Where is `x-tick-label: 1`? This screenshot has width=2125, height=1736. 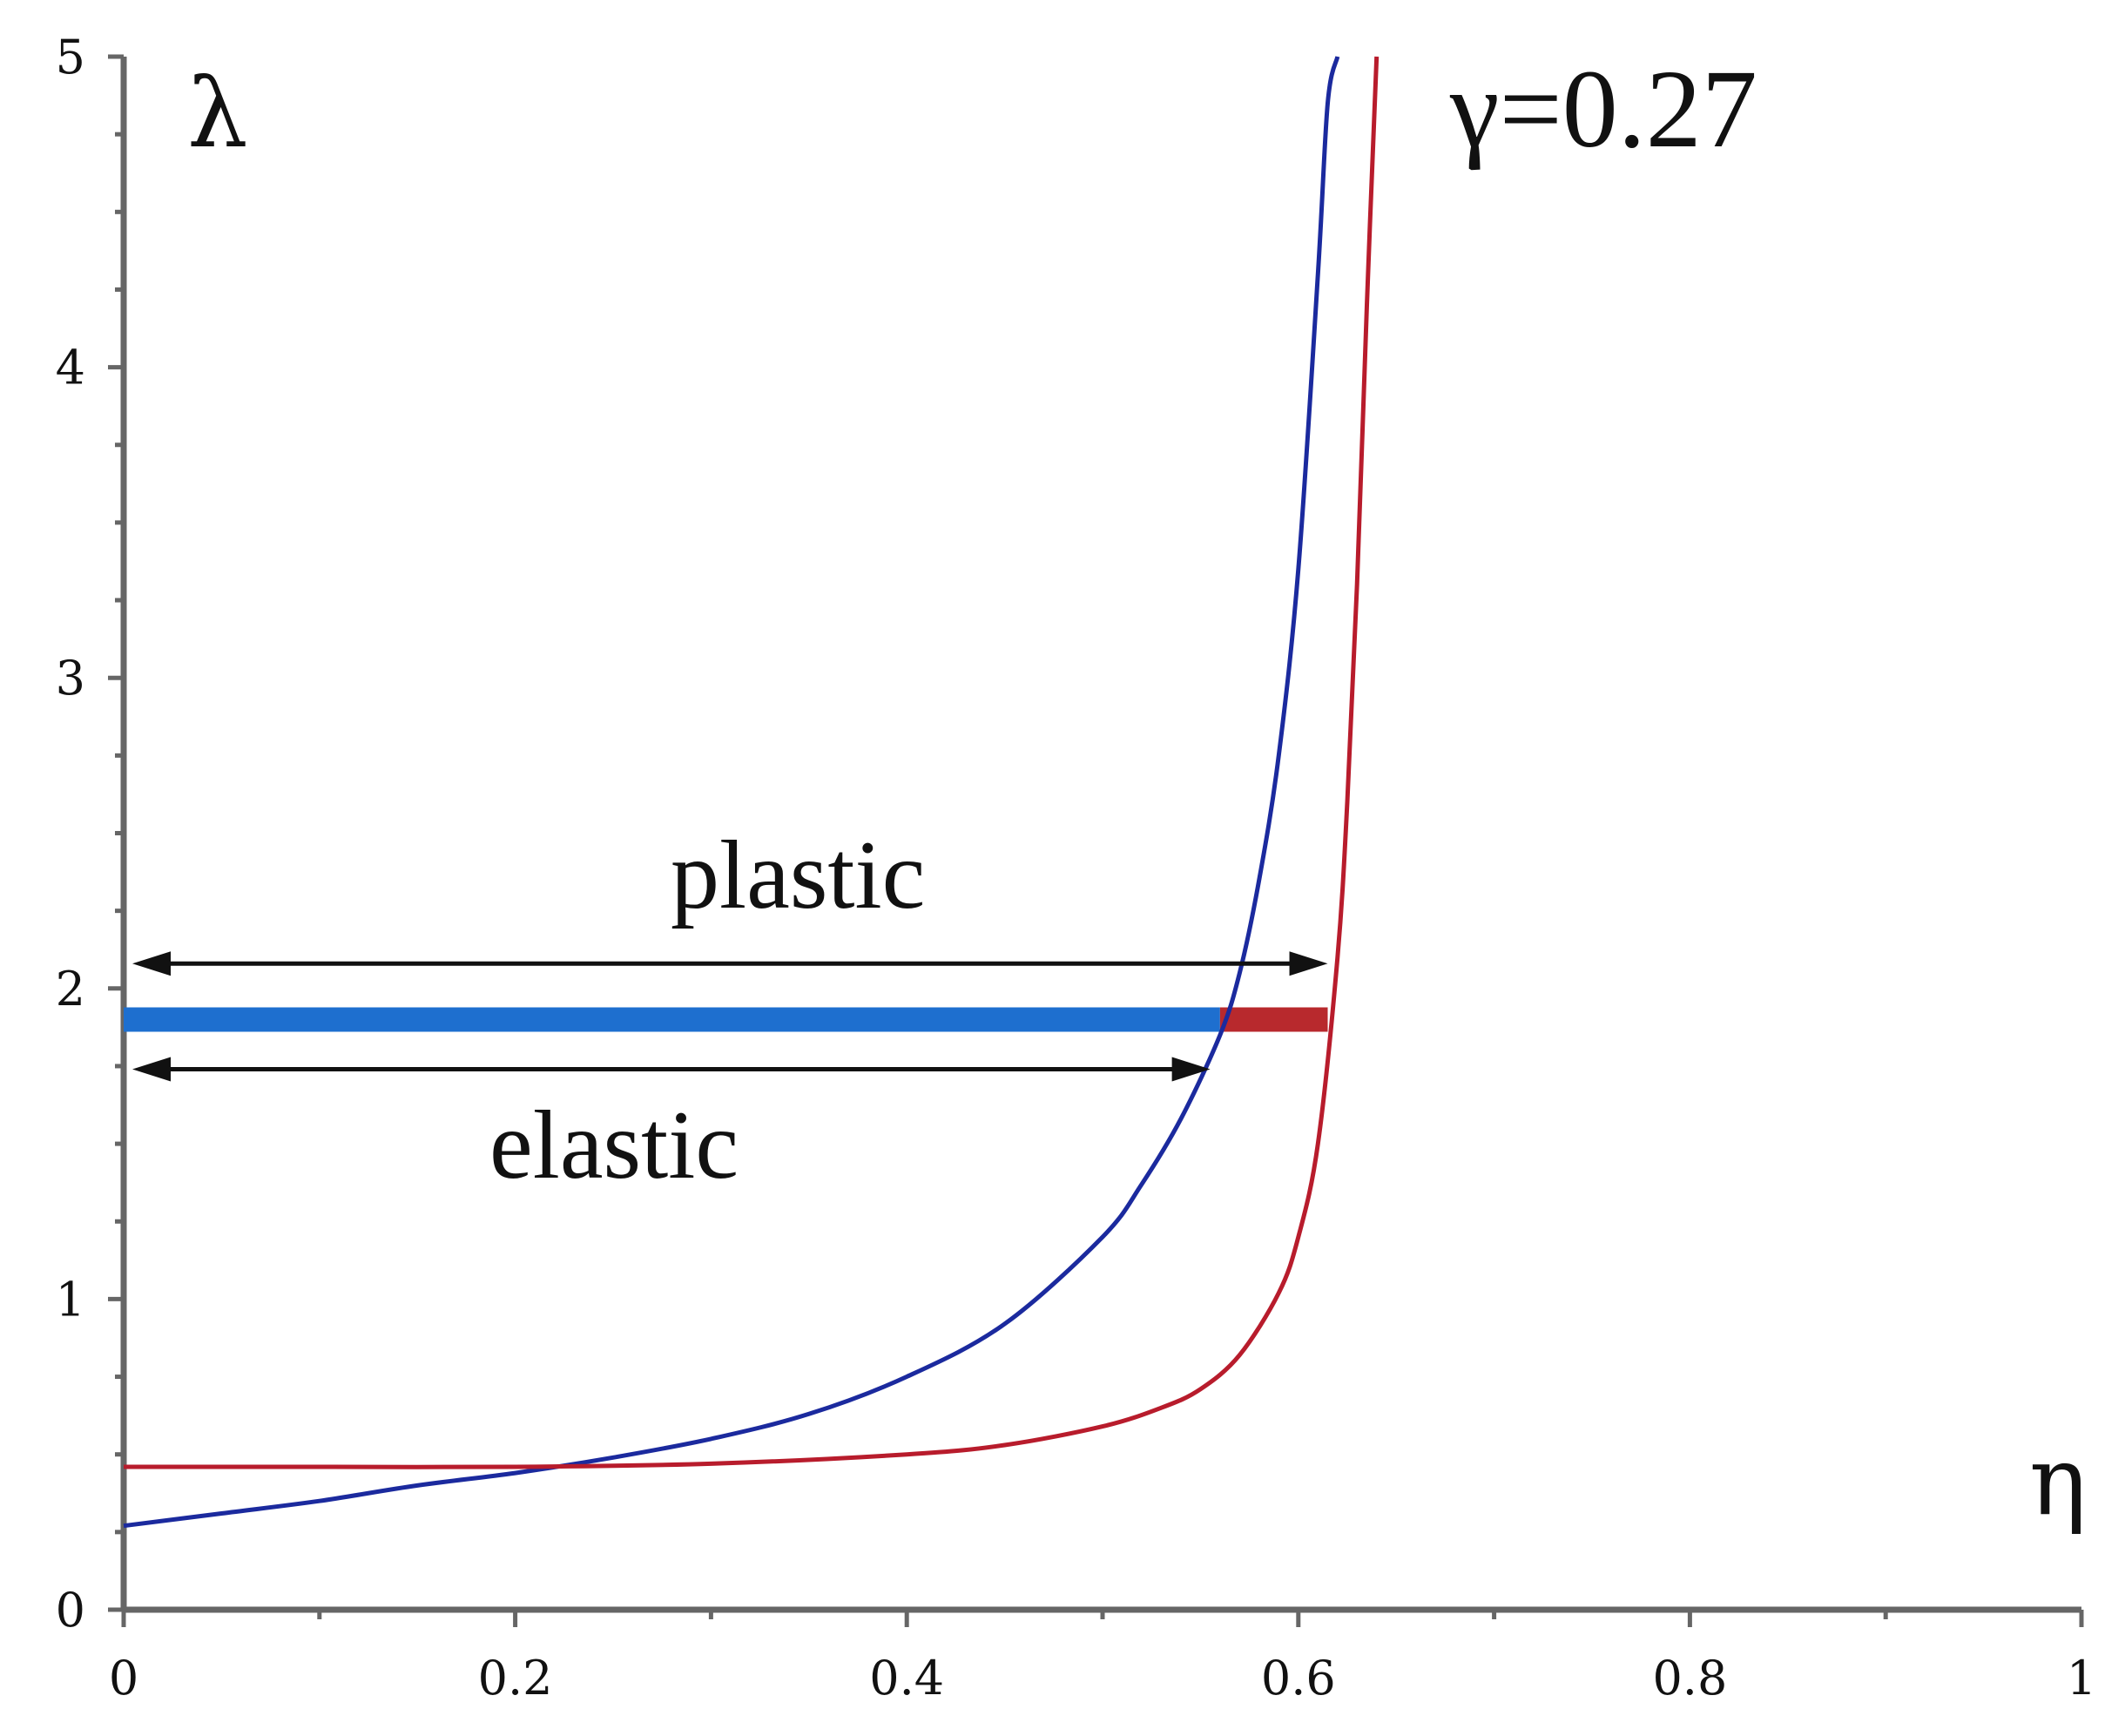 x-tick-label: 1 is located at coordinates (2081, 1678).